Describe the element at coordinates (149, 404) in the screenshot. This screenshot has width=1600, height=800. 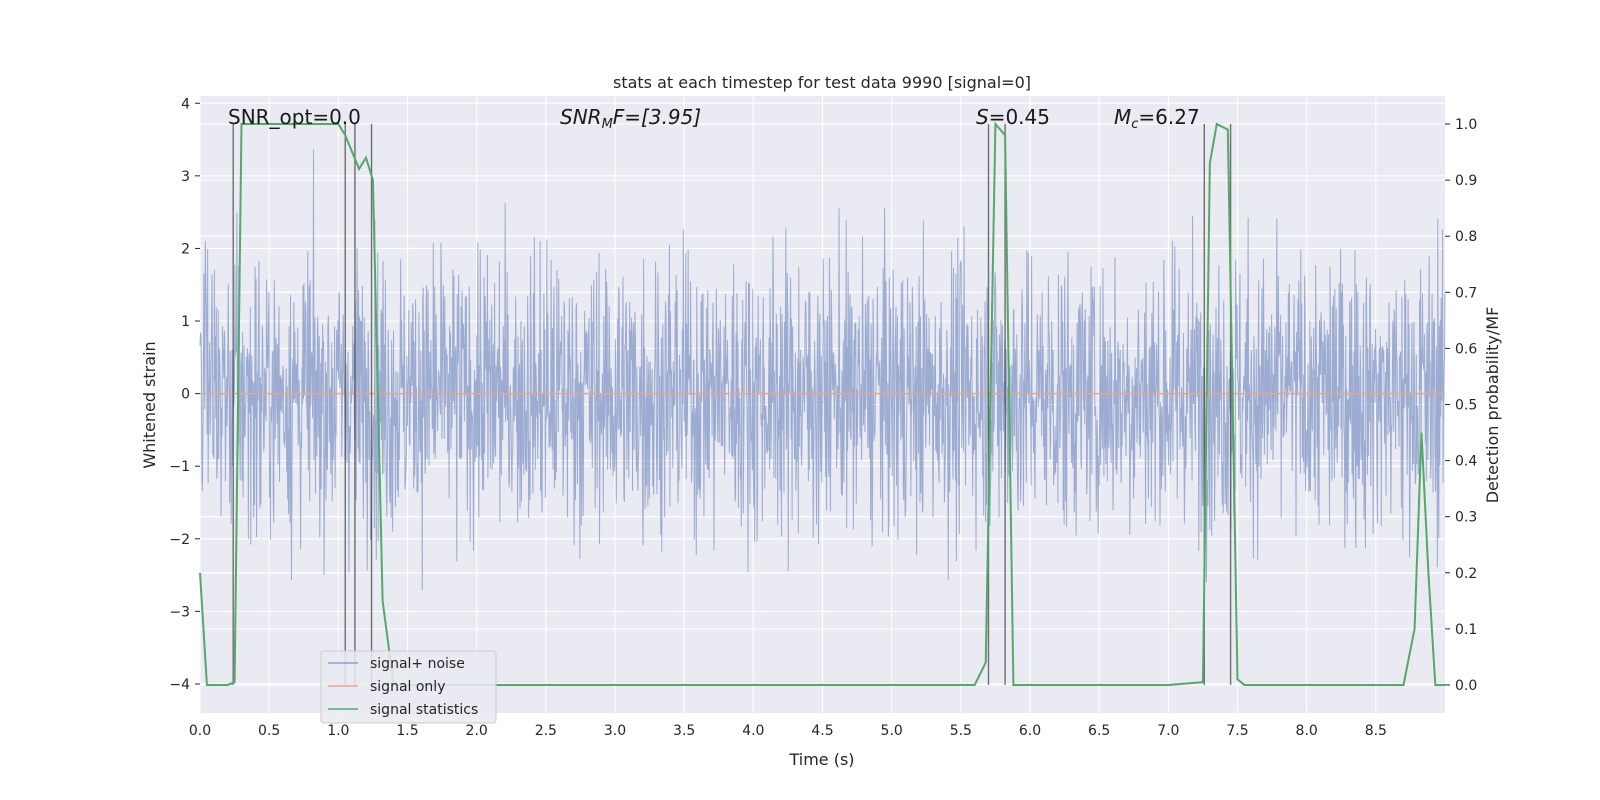
I see `y-axis-label-left: Whitened strain` at that location.